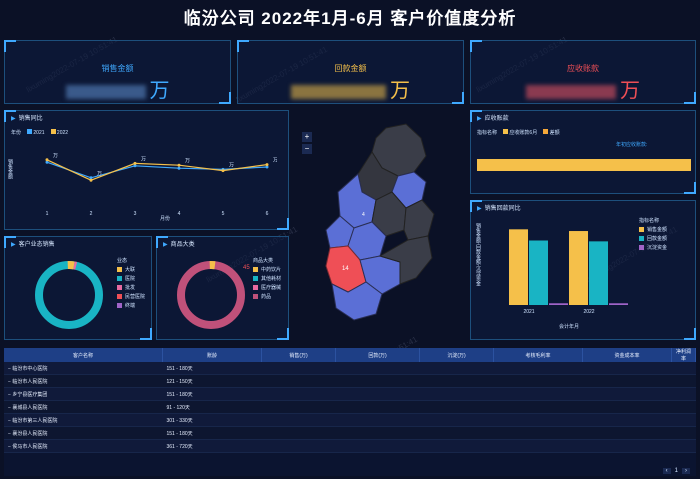 The height and width of the screenshot is (479, 700). What do you see at coordinates (131, 287) in the screenshot?
I see `legend-item: 批发` at bounding box center [131, 287].